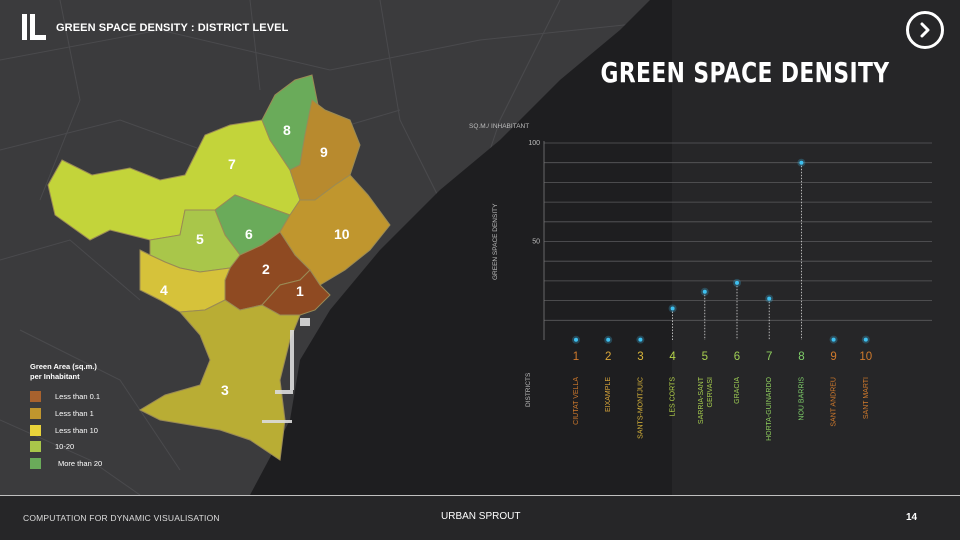  I want to click on district-name-label: NOU BARRIS, so click(801, 399).